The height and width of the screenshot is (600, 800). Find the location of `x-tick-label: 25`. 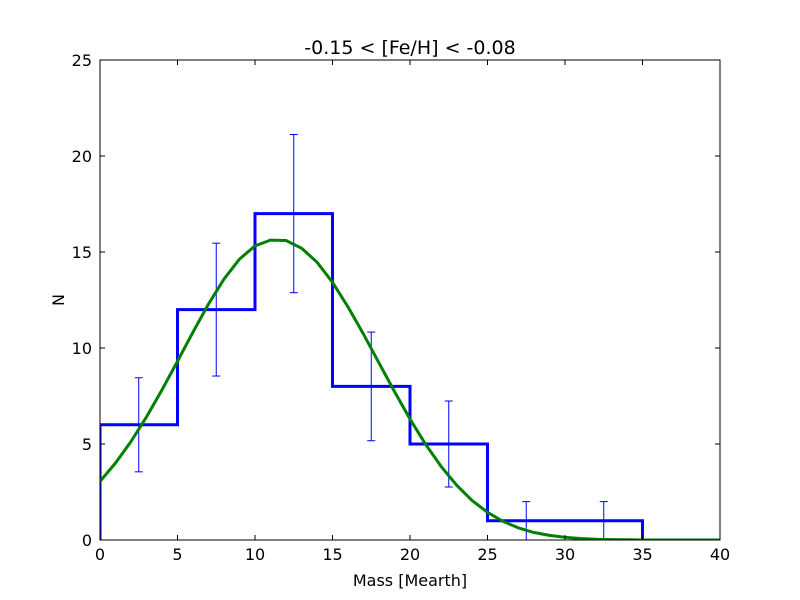

x-tick-label: 25 is located at coordinates (487, 554).